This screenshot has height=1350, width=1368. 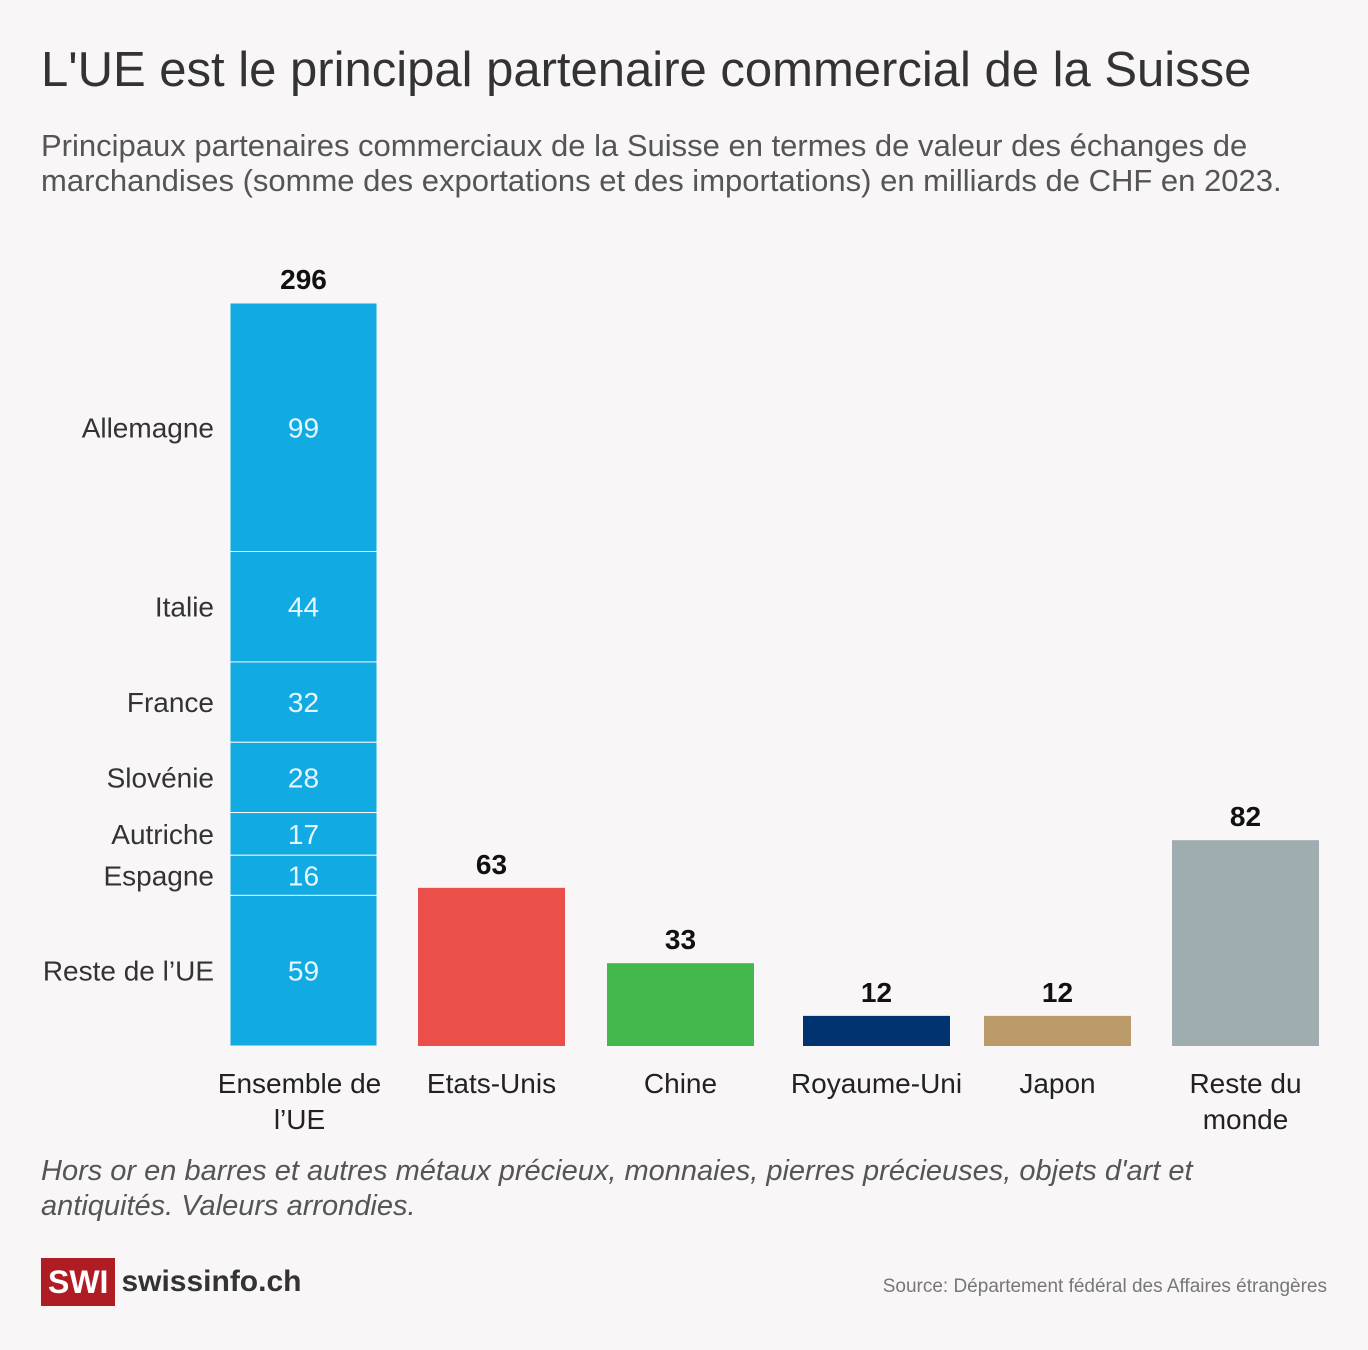 What do you see at coordinates (876, 1083) in the screenshot?
I see `category-label: Royaume-Uni` at bounding box center [876, 1083].